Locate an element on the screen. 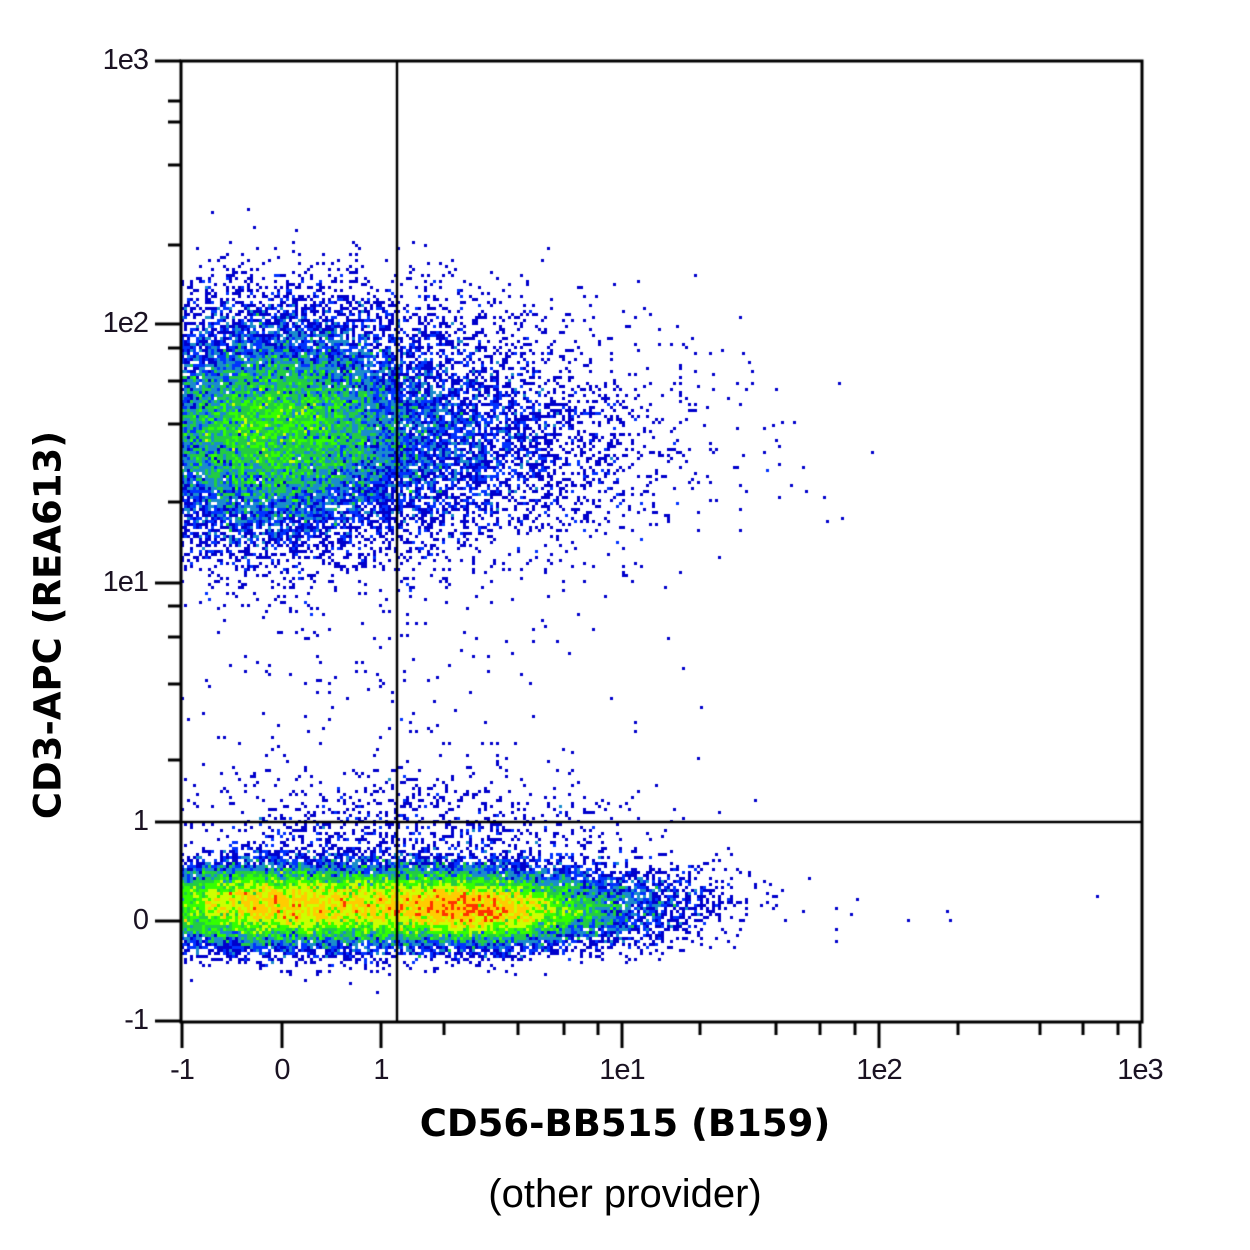 The image size is (1250, 1250). x-tick-label: 1e1 is located at coordinates (622, 1070).